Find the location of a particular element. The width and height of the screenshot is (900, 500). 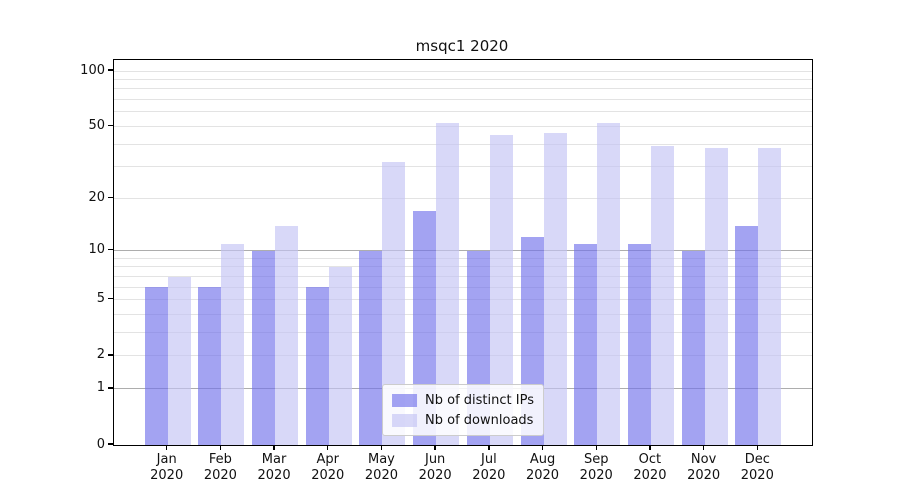

bar-nb-of-downloads-jun is located at coordinates (448, 284).